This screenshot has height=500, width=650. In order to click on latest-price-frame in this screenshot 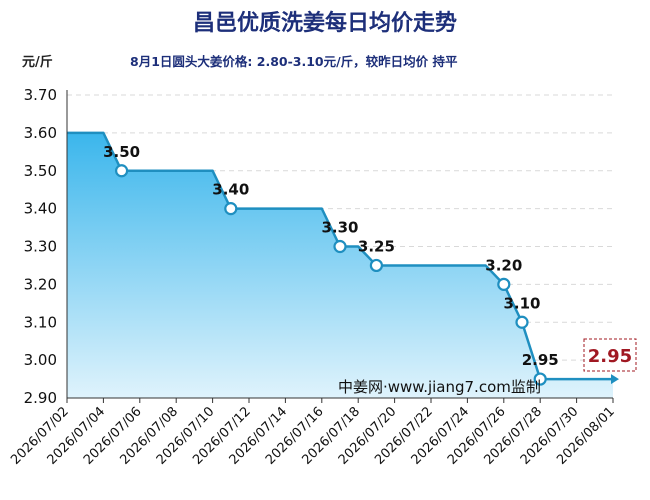, I will do `click(610, 355)`.